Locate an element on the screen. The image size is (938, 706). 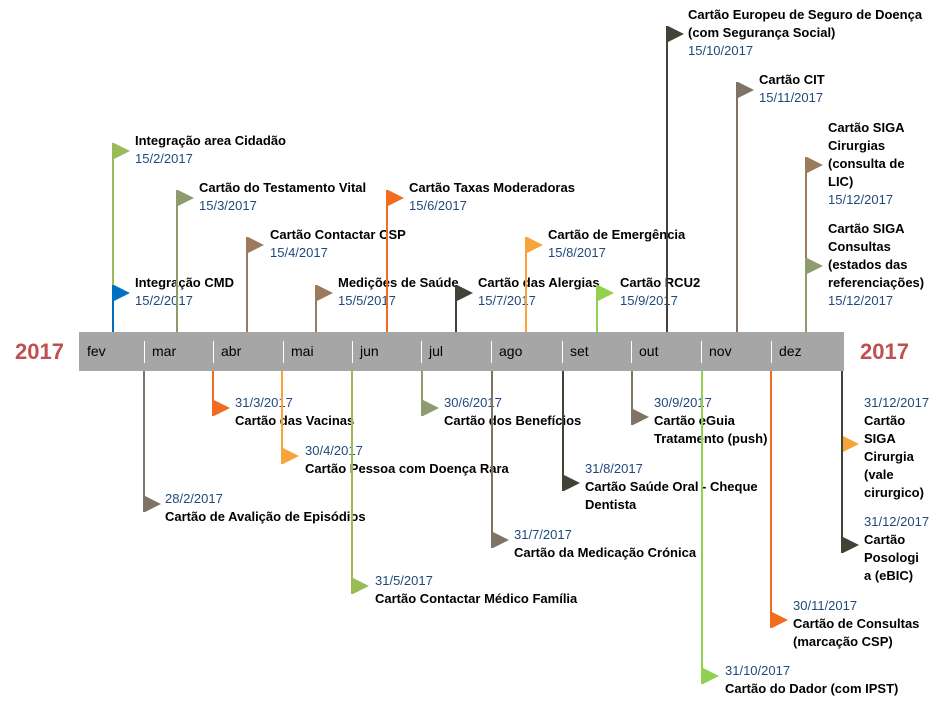
milestone-title: Posologi is located at coordinates (891, 557).